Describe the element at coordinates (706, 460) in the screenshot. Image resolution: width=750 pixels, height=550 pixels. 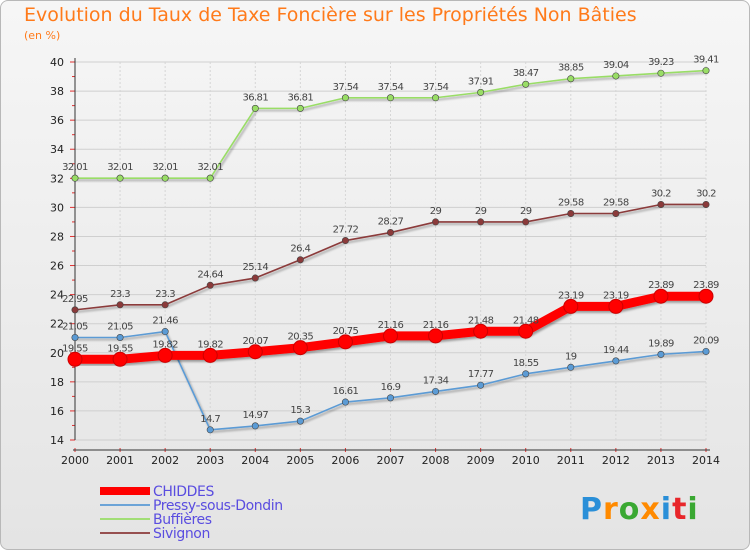
I see `x-tick-label: 2014` at that location.